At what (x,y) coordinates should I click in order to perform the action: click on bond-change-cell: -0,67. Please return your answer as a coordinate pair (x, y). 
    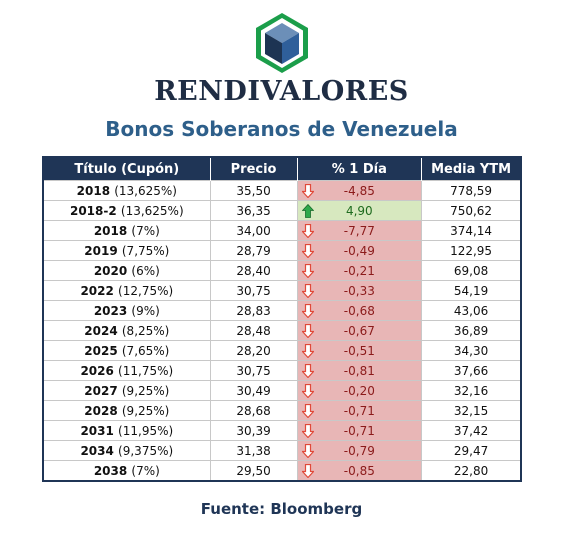
    Looking at the image, I should click on (359, 330).